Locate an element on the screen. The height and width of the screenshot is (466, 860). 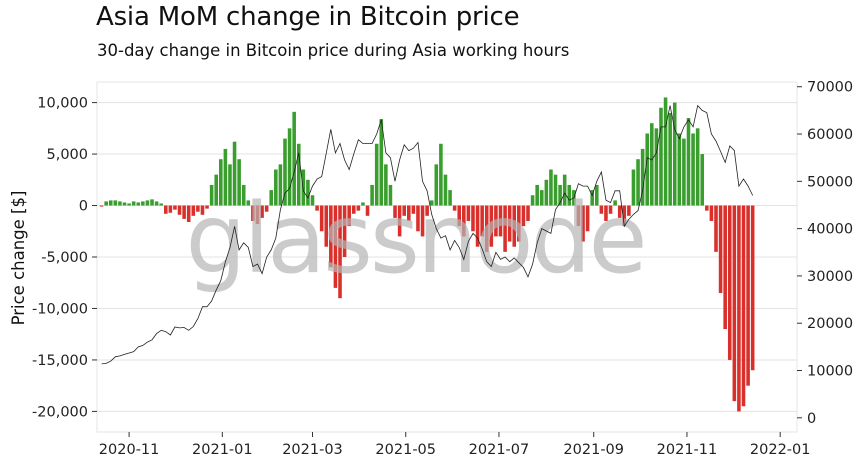
y-right-tick-label: 70000 is located at coordinates (830, 88).